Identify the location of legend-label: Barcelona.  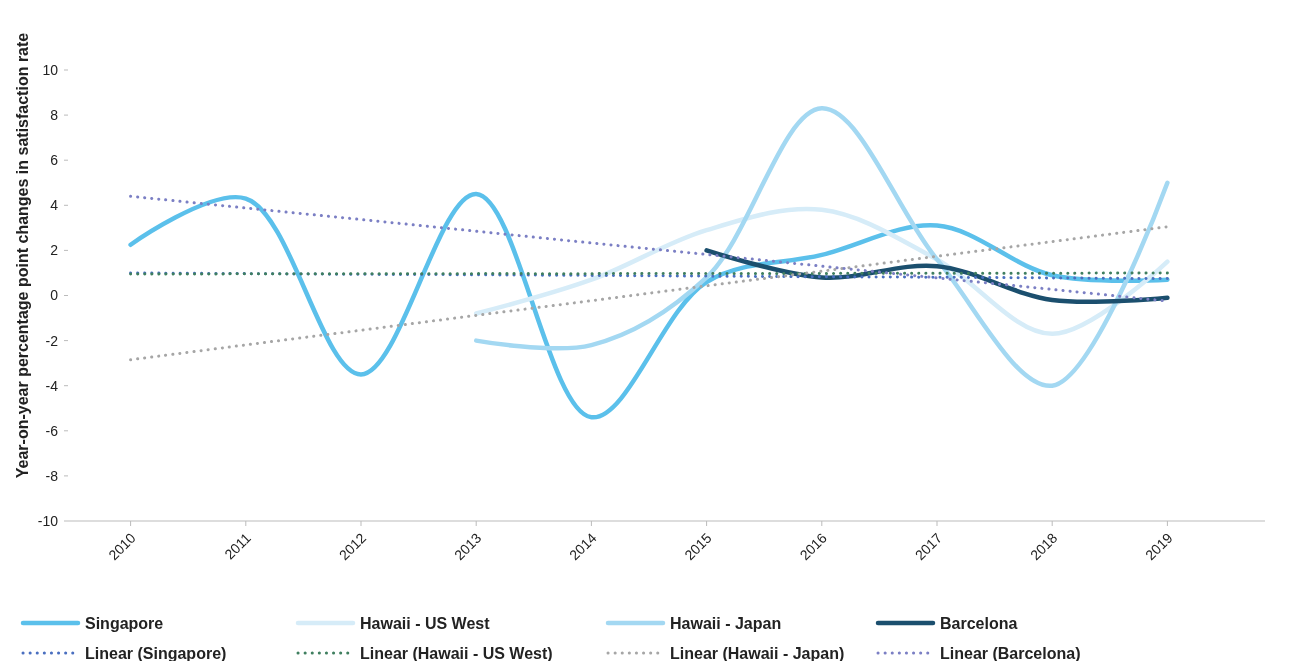
(979, 623).